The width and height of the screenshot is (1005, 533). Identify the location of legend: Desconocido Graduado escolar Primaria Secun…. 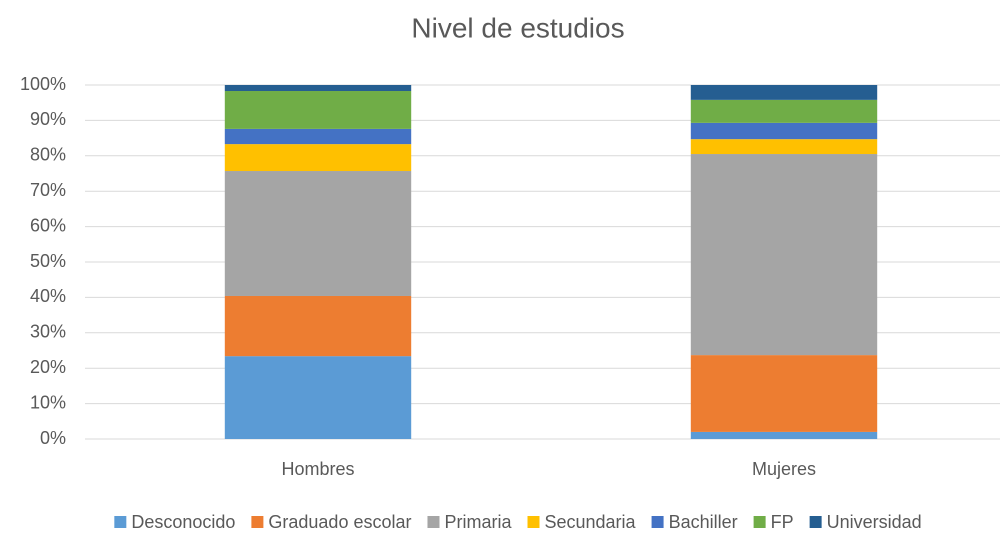
(518, 522).